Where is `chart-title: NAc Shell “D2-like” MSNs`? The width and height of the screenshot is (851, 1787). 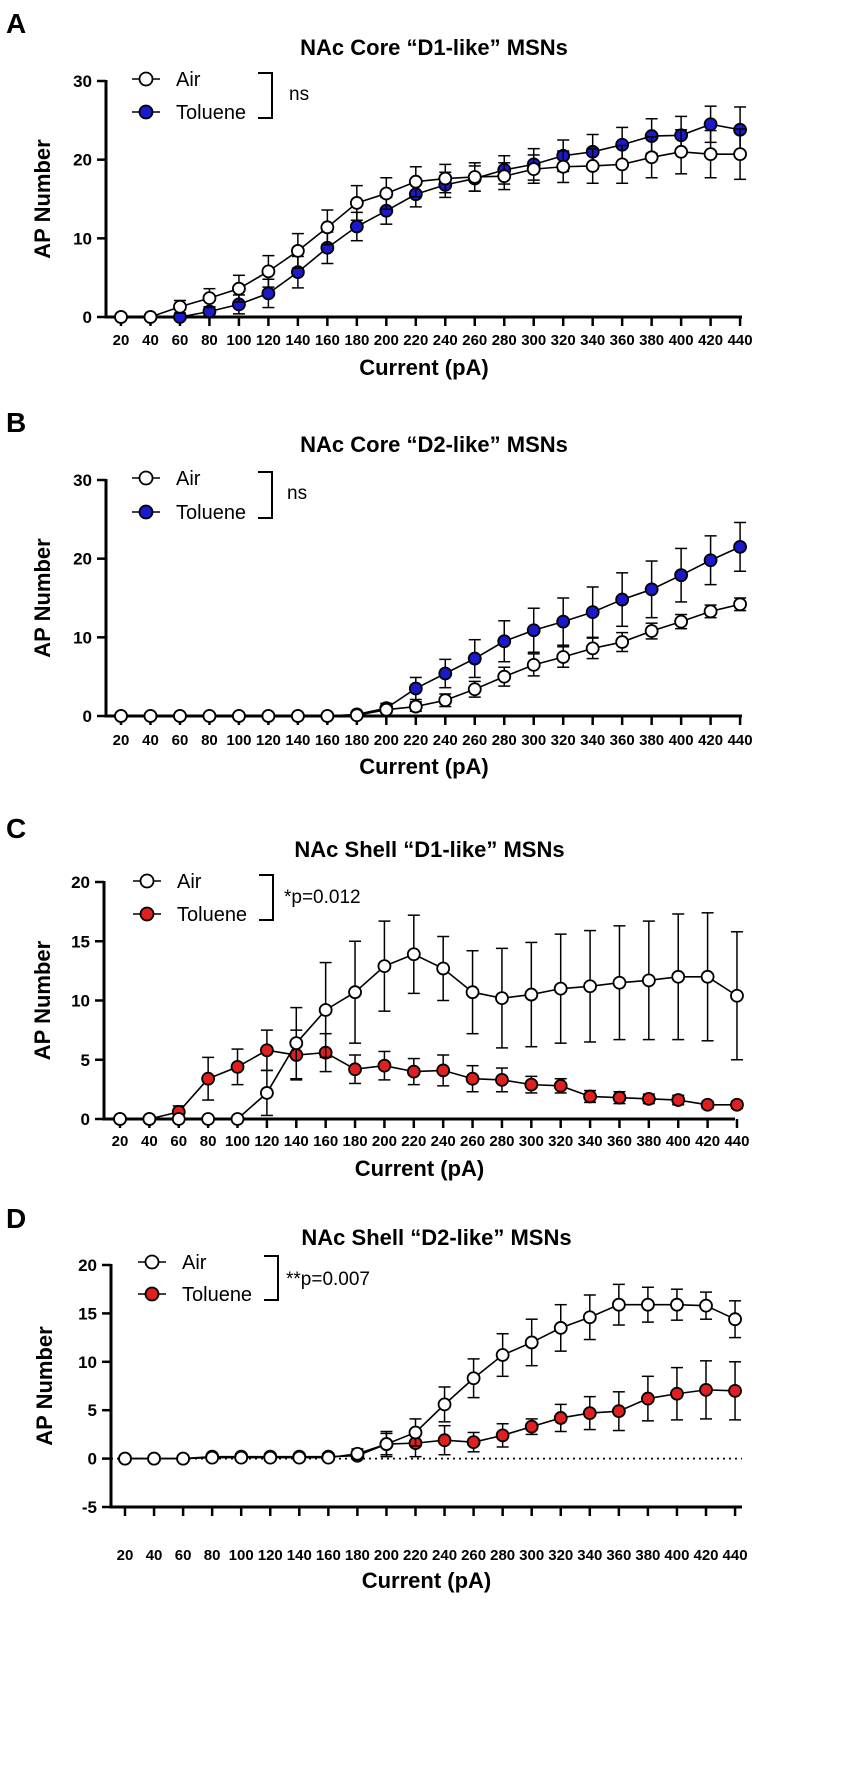
chart-title: NAc Shell “D2-like” MSNs is located at coordinates (436, 1237).